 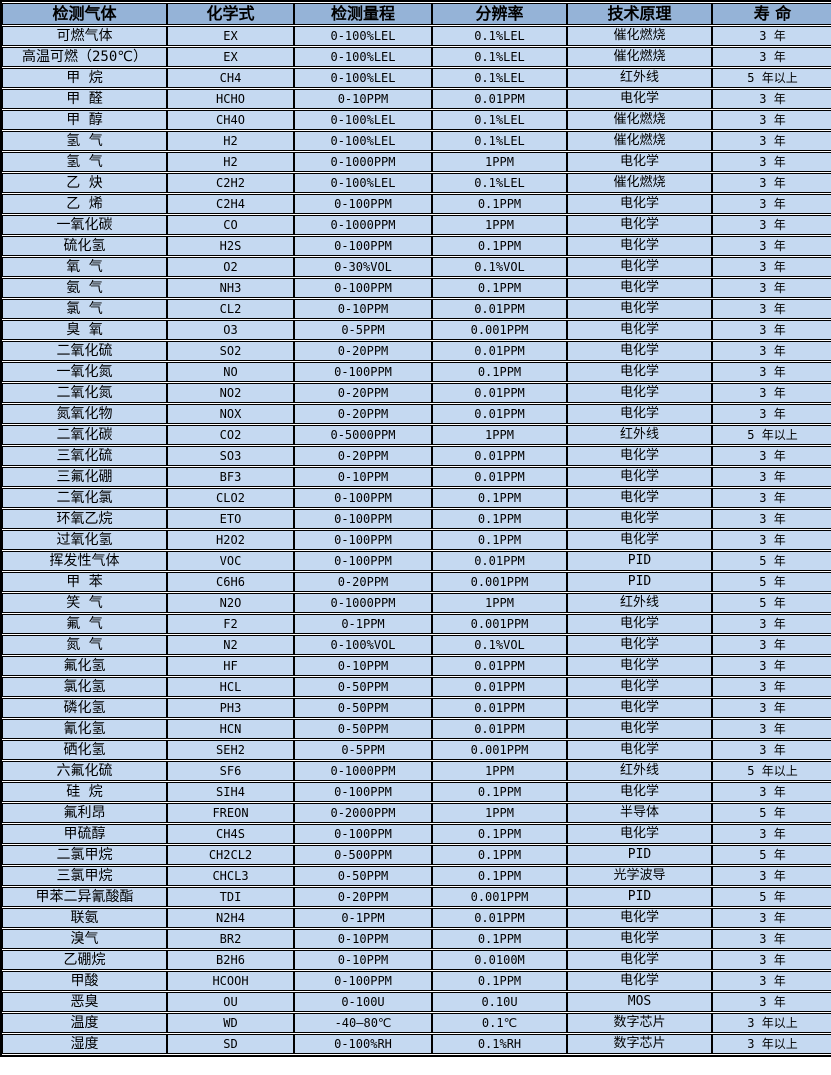 What do you see at coordinates (363, 1002) in the screenshot?
I see `cell-range: 0-100U` at bounding box center [363, 1002].